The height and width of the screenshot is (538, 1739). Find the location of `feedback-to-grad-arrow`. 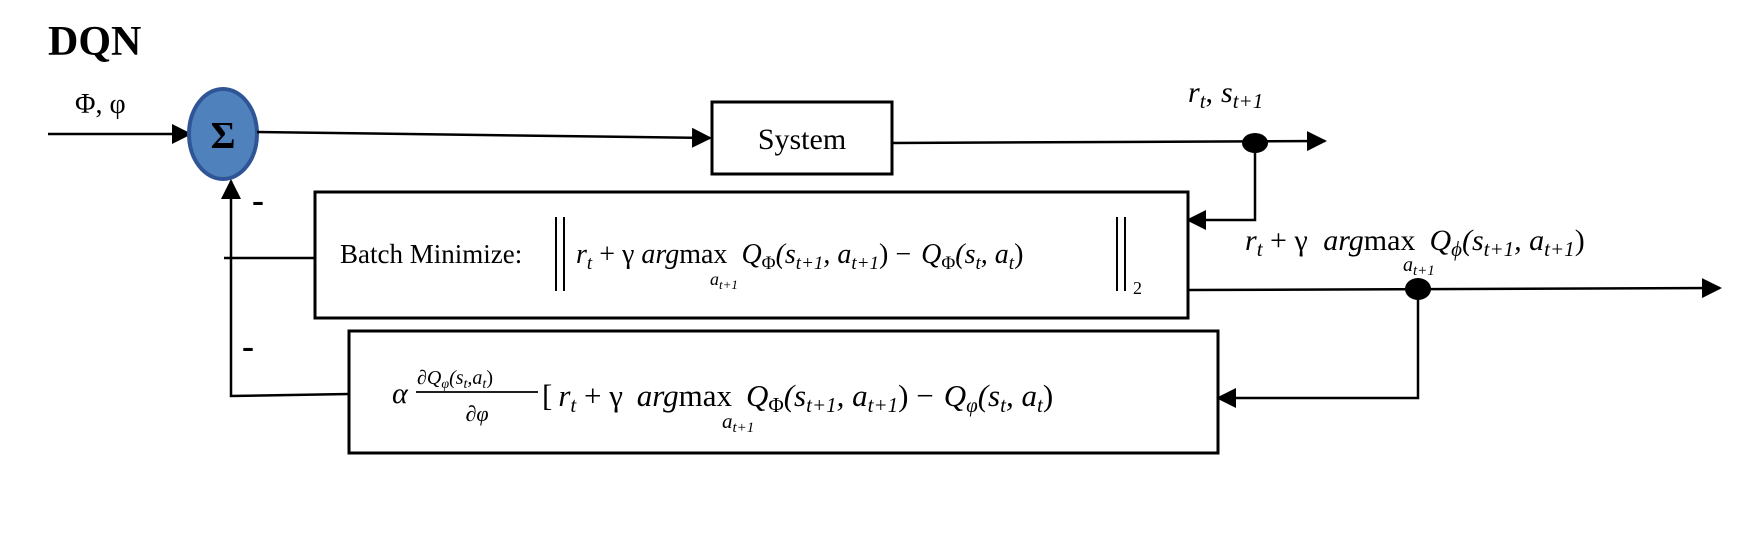

feedback-to-grad-arrow is located at coordinates (1318, 348).